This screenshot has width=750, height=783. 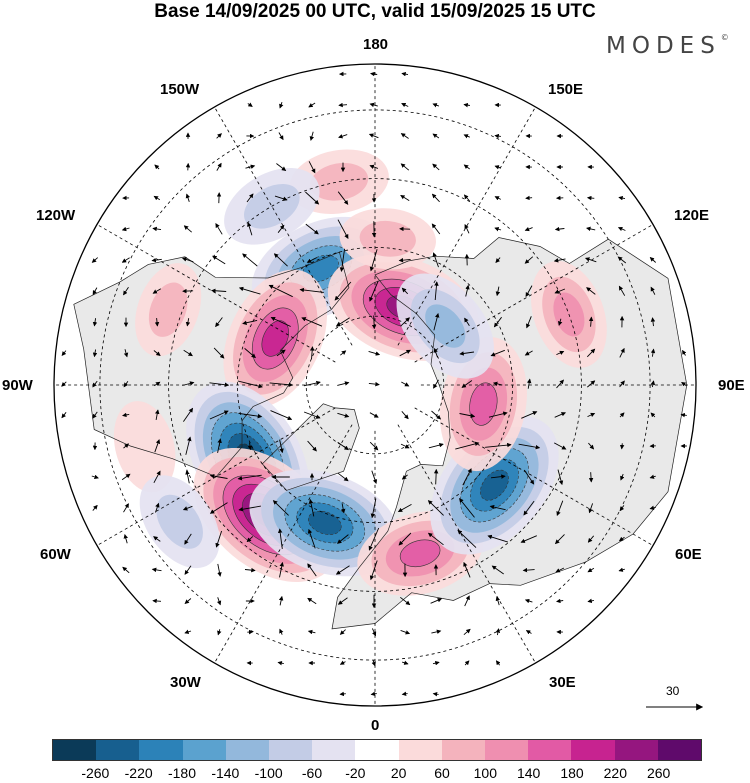 What do you see at coordinates (688, 554) in the screenshot?
I see `lon-label-60e: 60E` at bounding box center [688, 554].